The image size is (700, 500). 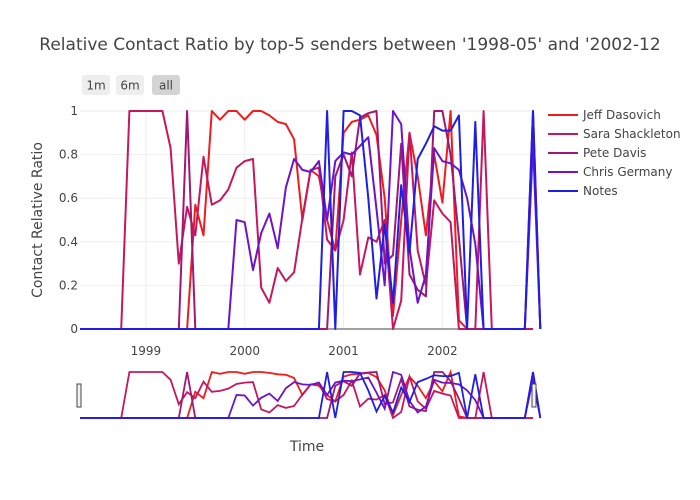 I want to click on range-selector: 1m 6m all, so click(x=131, y=85).